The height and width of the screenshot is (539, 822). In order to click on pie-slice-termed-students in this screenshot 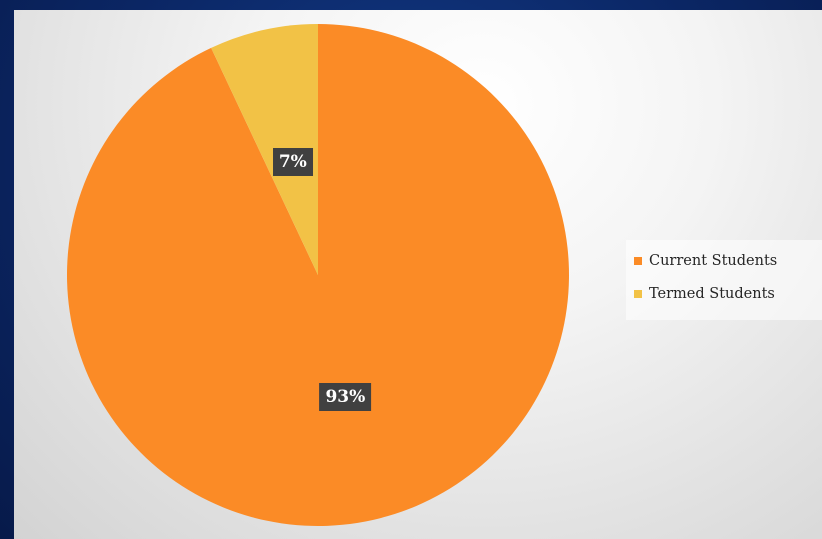, I will do `click(264, 149)`.